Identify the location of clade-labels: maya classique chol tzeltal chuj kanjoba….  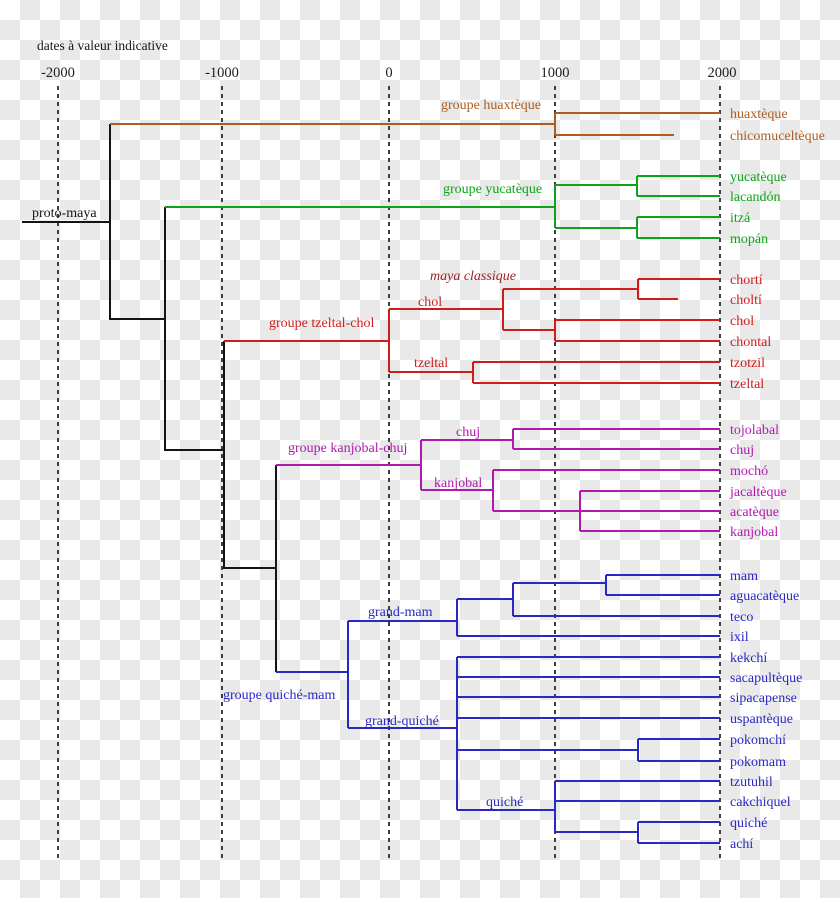
(444, 539).